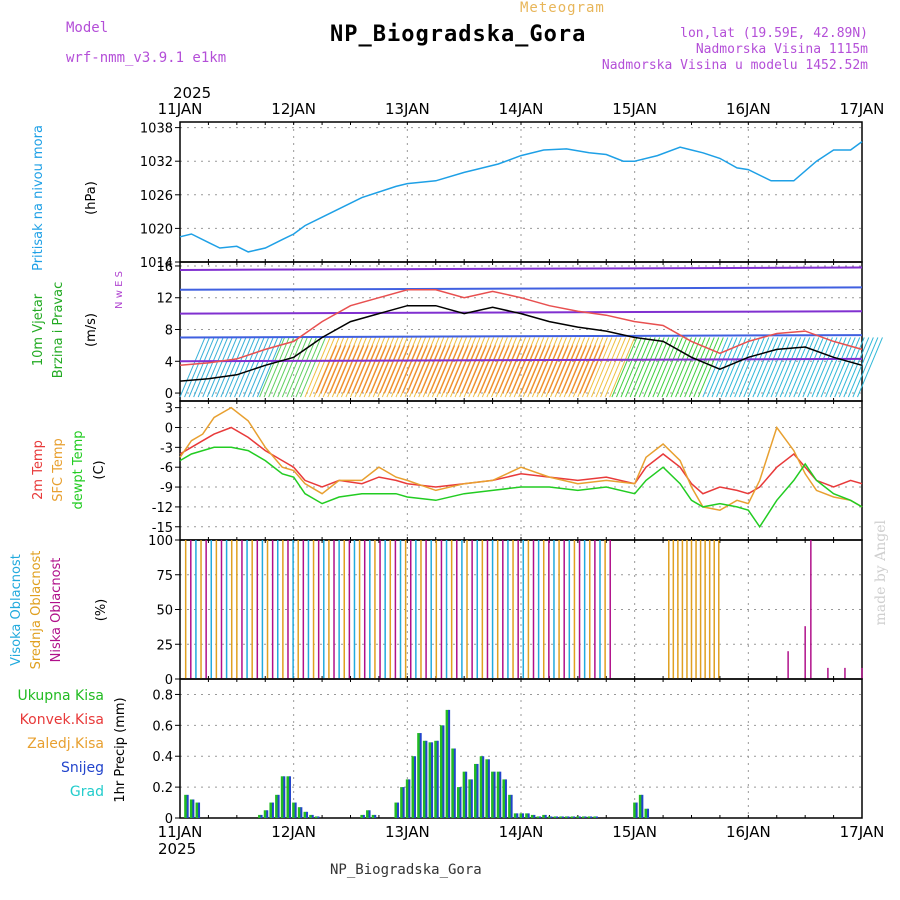  I want to click on x-tick-label-bottom: 11JAN, so click(180, 832).